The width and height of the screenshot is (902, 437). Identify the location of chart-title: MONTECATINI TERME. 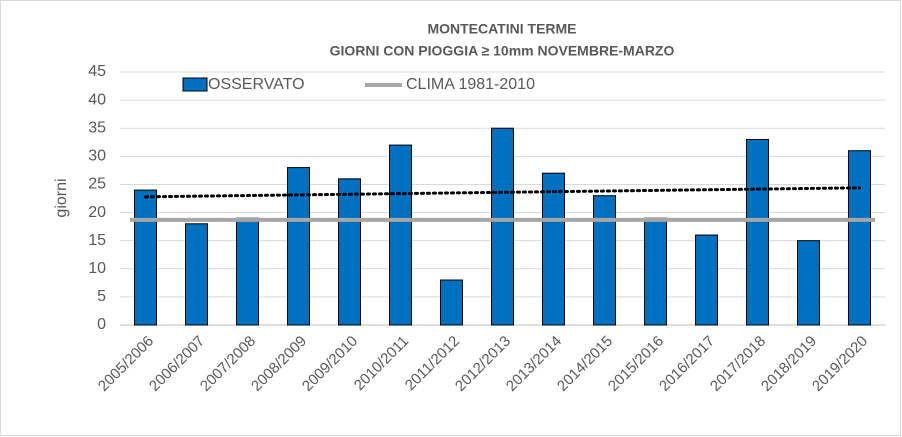
(501, 29).